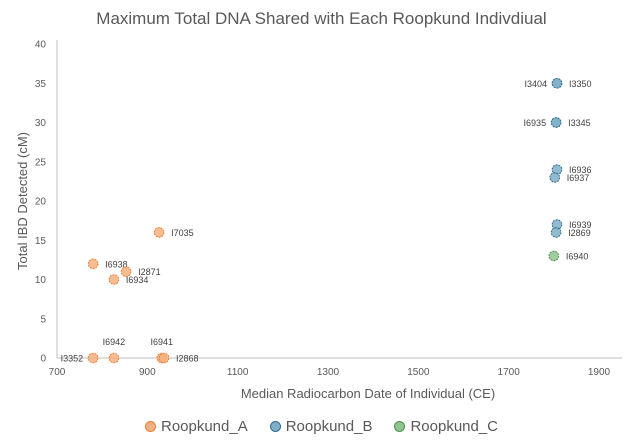  What do you see at coordinates (114, 342) in the screenshot?
I see `data-label: I6942` at bounding box center [114, 342].